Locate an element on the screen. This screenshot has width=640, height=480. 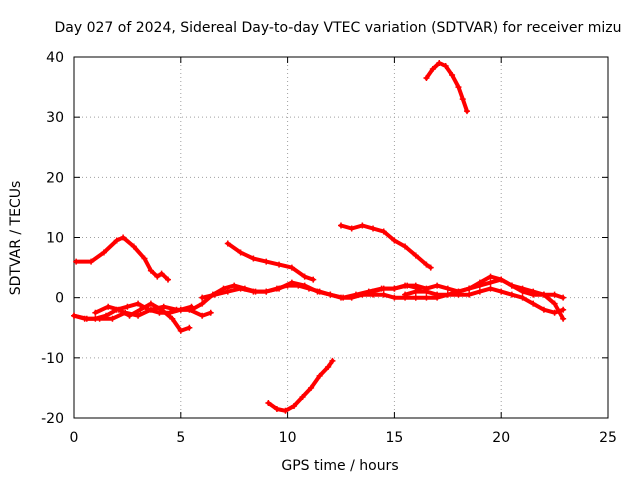
x-tick-label: 25 is located at coordinates (608, 438).